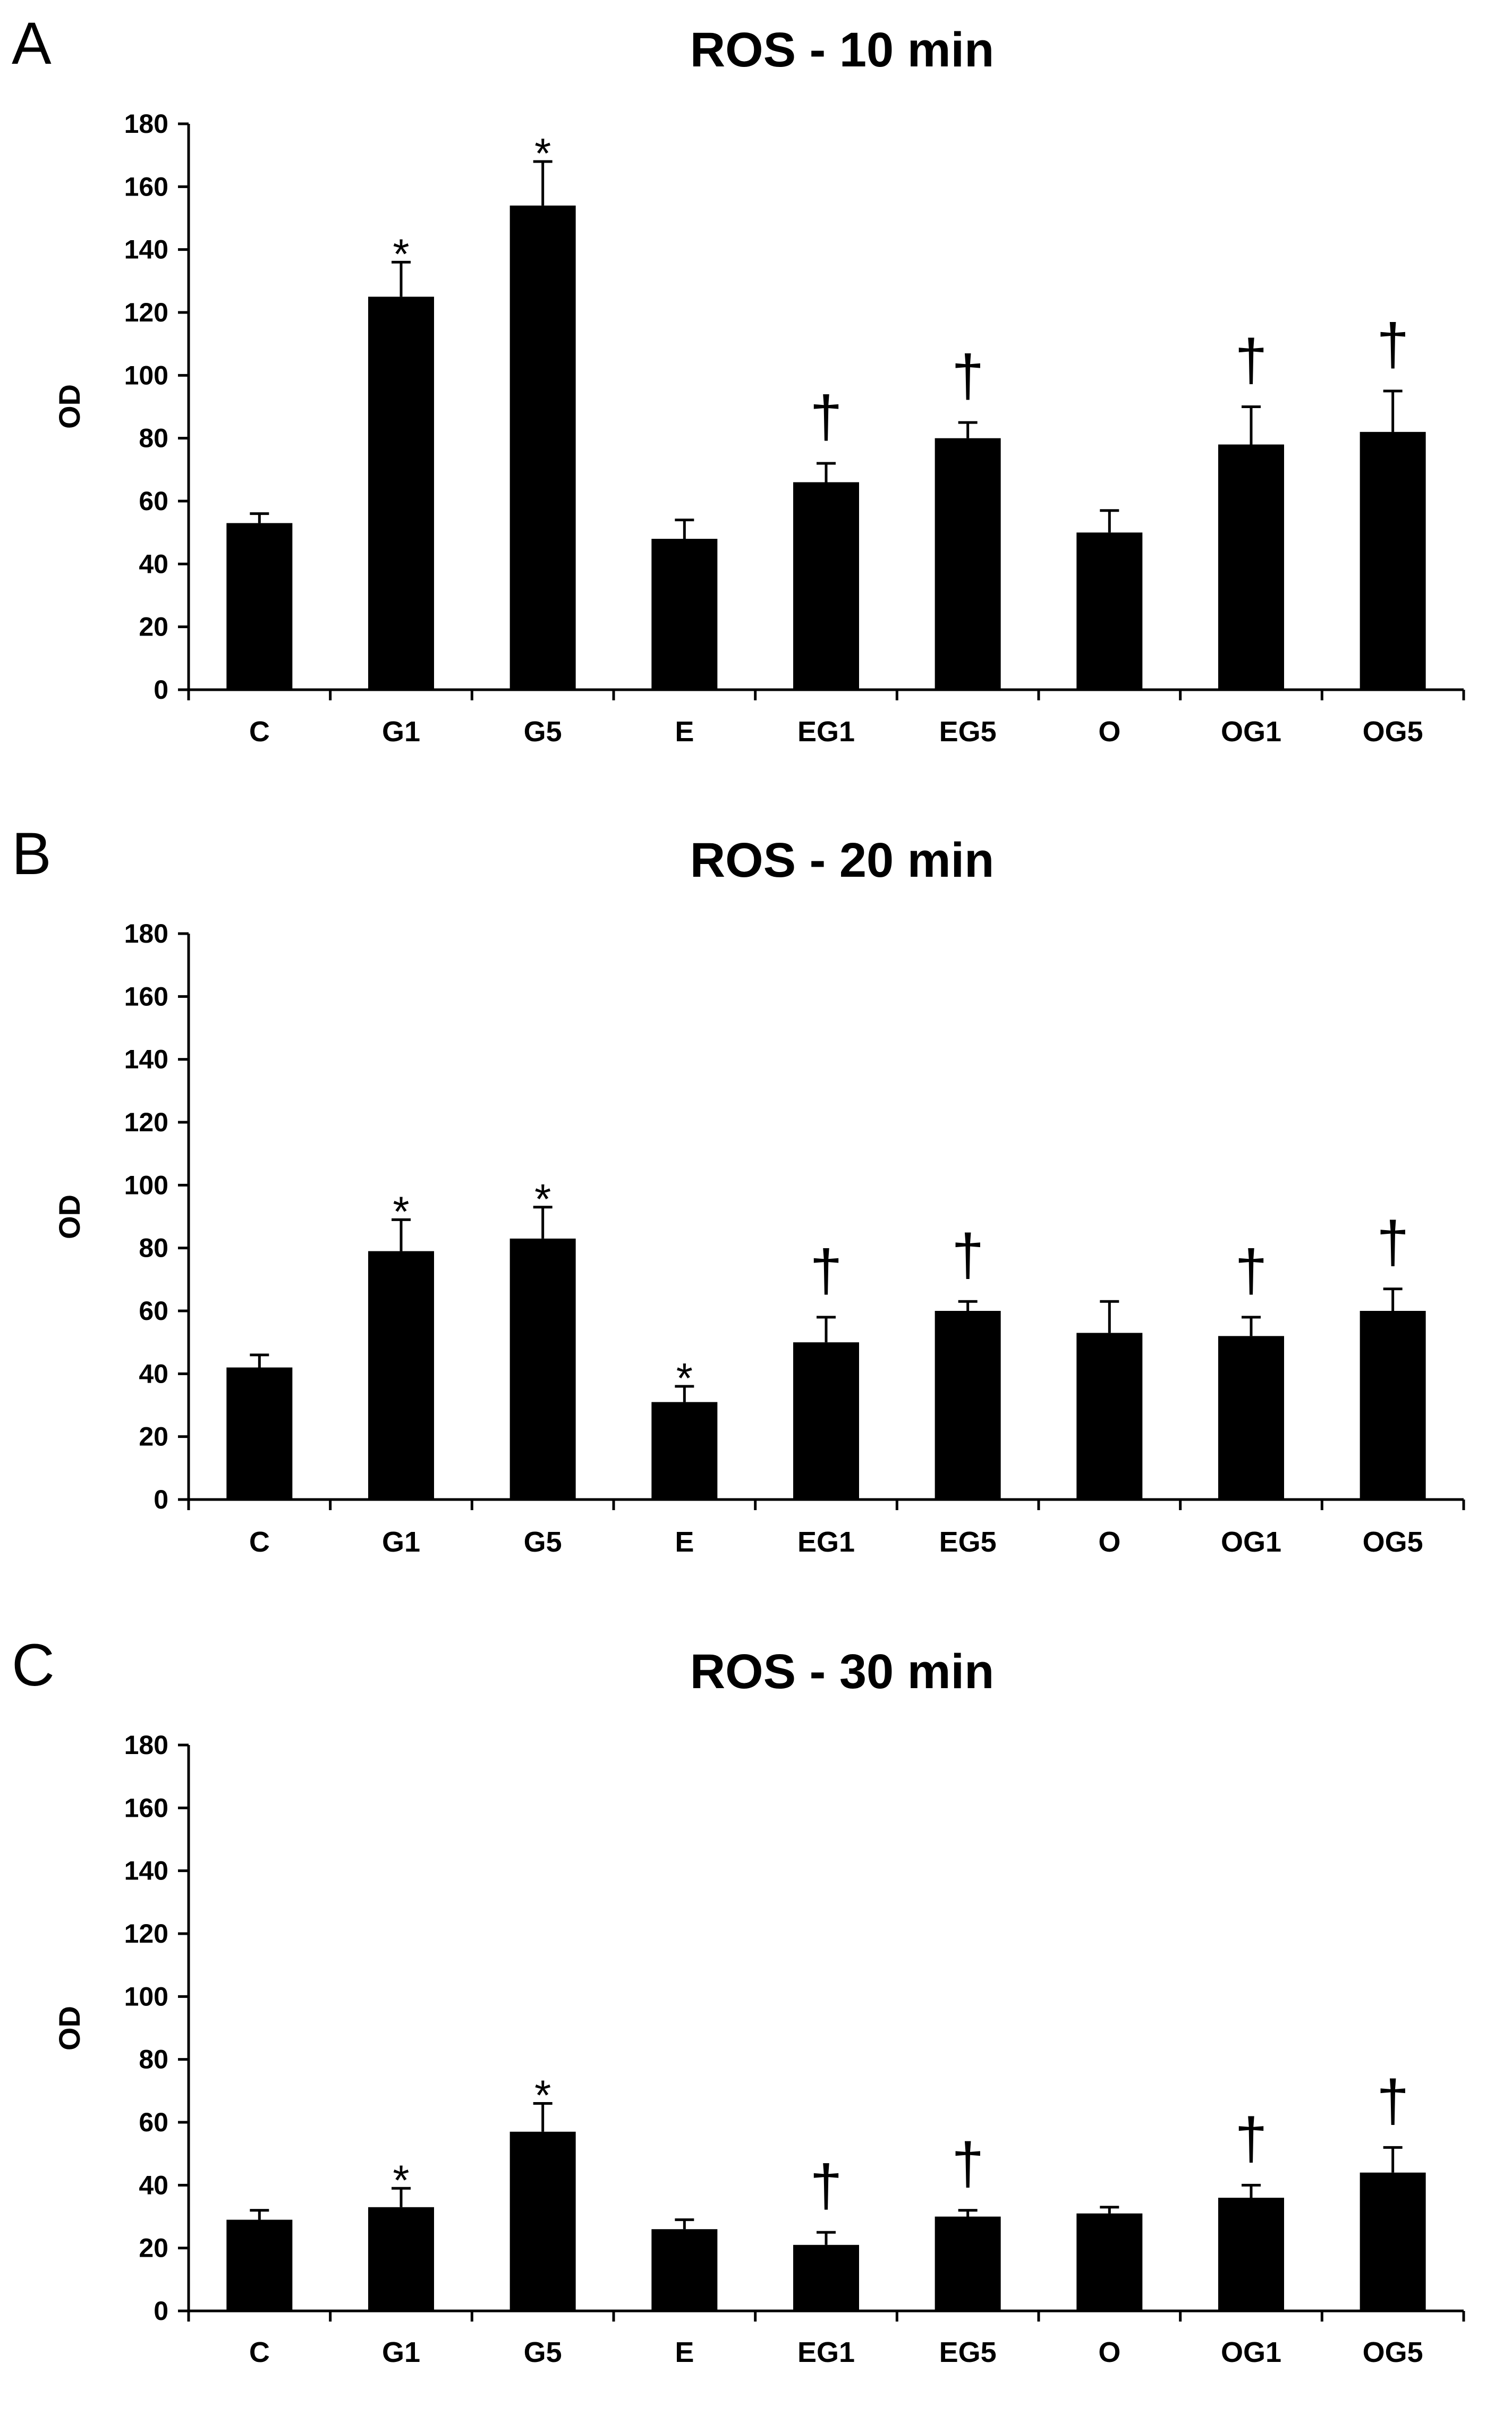 This screenshot has width=1512, height=2414. What do you see at coordinates (32, 853) in the screenshot?
I see `panel-letter: B` at bounding box center [32, 853].